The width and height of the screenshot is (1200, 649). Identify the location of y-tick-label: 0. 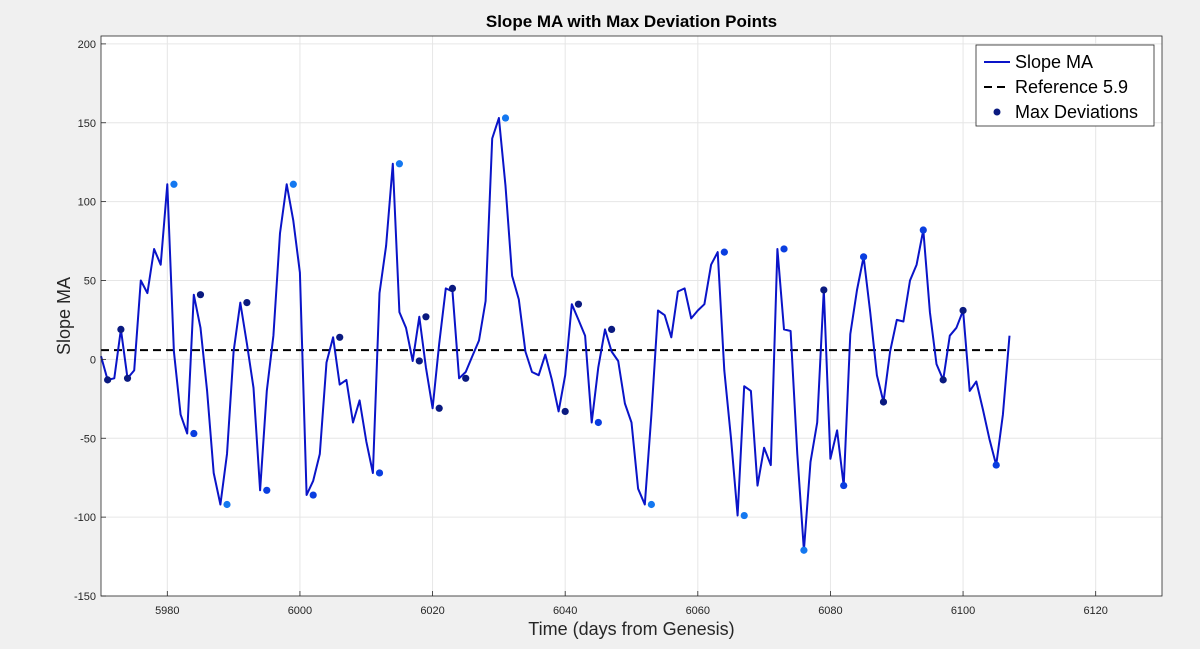
(93, 360).